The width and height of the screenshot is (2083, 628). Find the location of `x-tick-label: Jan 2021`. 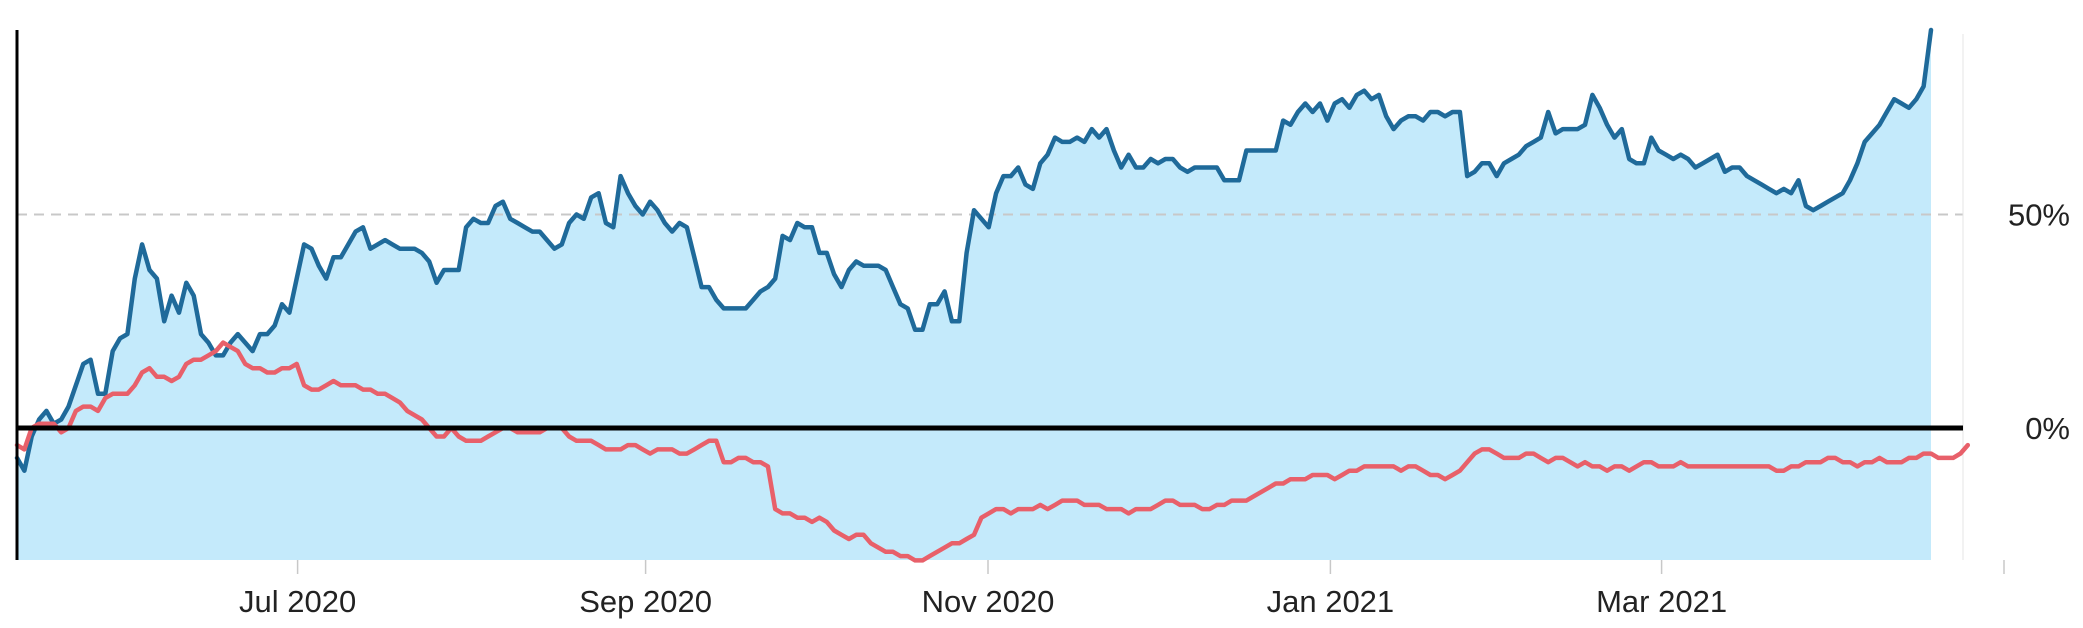

x-tick-label: Jan 2021 is located at coordinates (1331, 601).